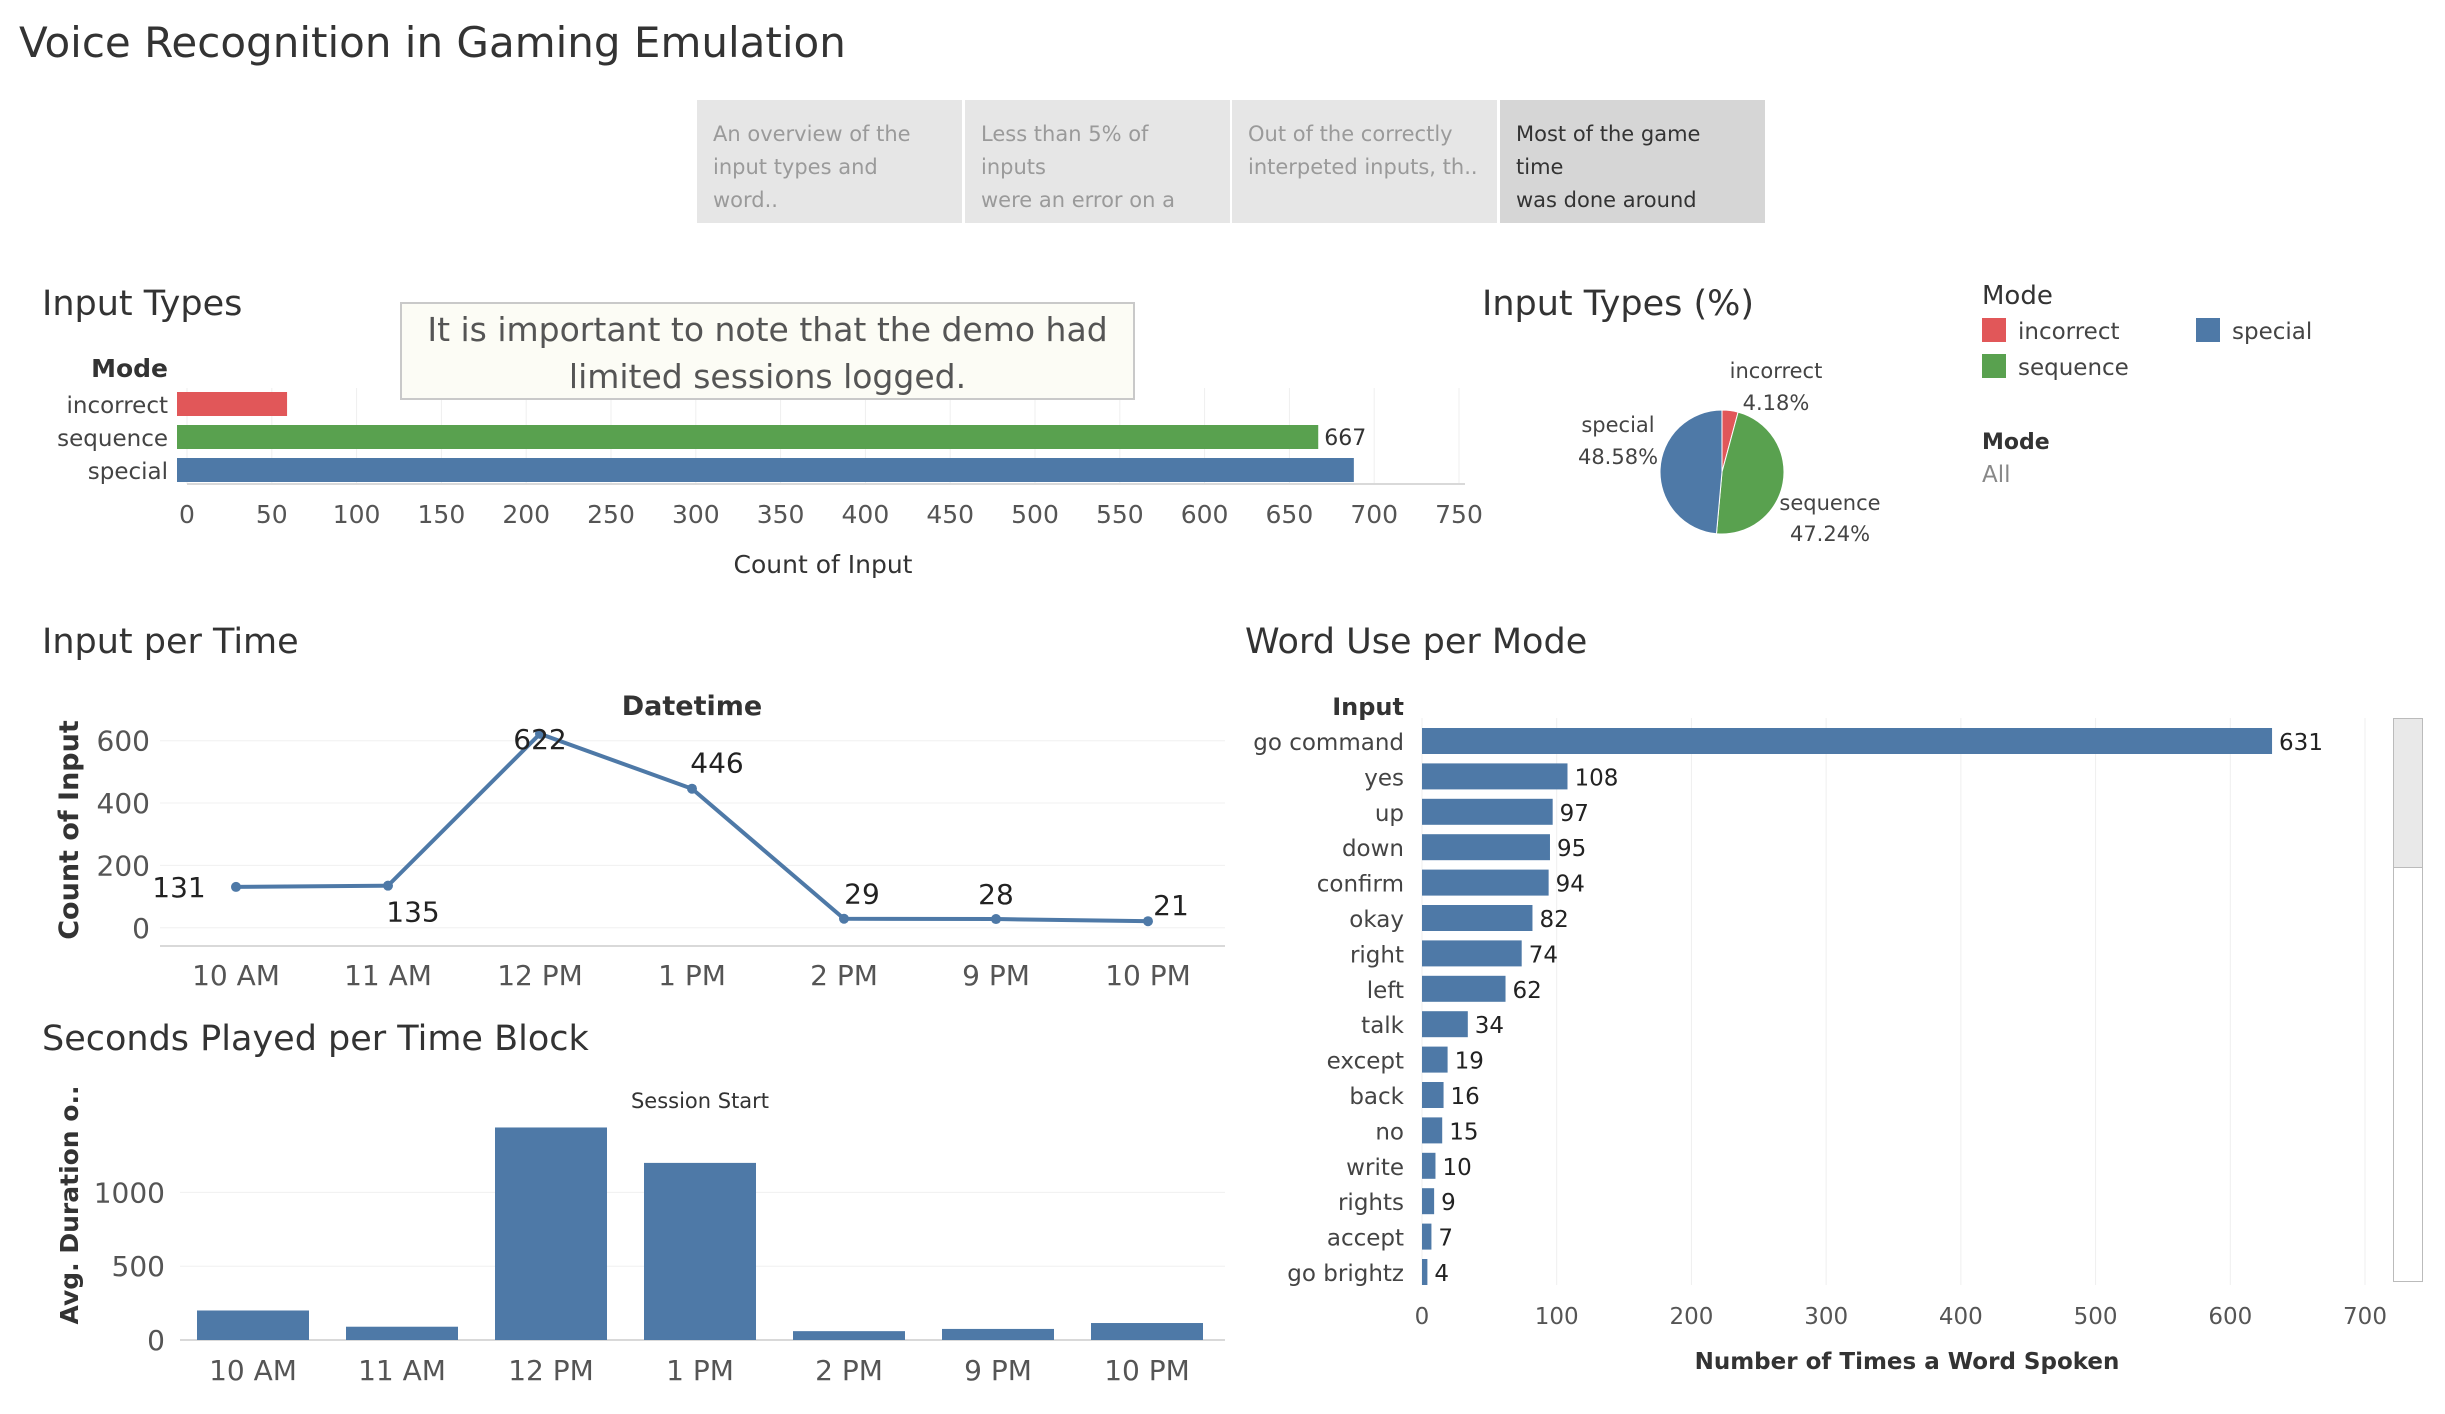 Image resolution: width=2445 pixels, height=1414 pixels. I want to click on bar-1 PM, so click(700, 1251).